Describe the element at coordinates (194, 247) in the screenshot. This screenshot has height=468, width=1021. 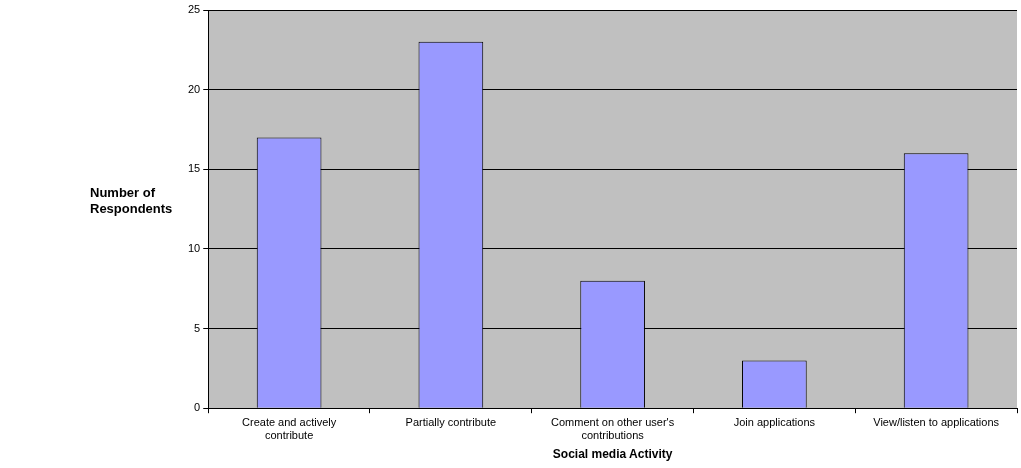
I see `y-tick-label: 10` at that location.